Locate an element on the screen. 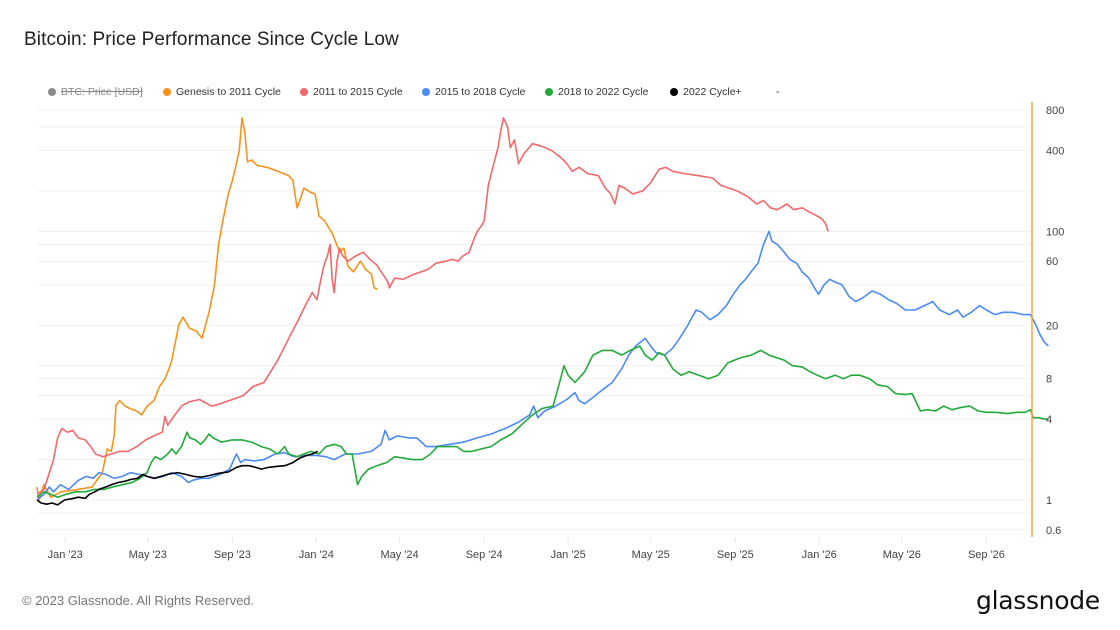  legend-label: 2015 to 2018 Cycle is located at coordinates (480, 92).